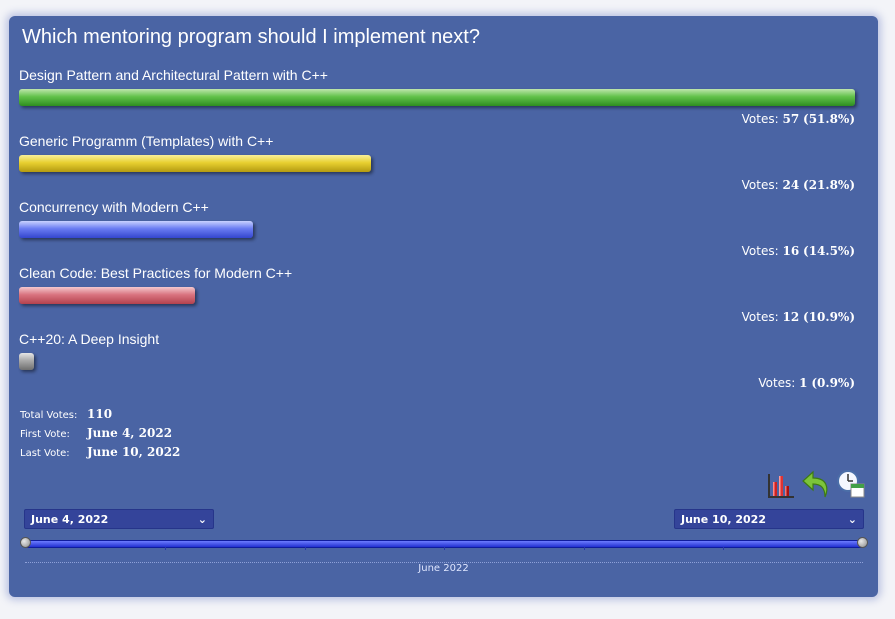 This screenshot has height=619, width=895. I want to click on vote-count: Votes: 57 (51.8%), so click(798, 119).